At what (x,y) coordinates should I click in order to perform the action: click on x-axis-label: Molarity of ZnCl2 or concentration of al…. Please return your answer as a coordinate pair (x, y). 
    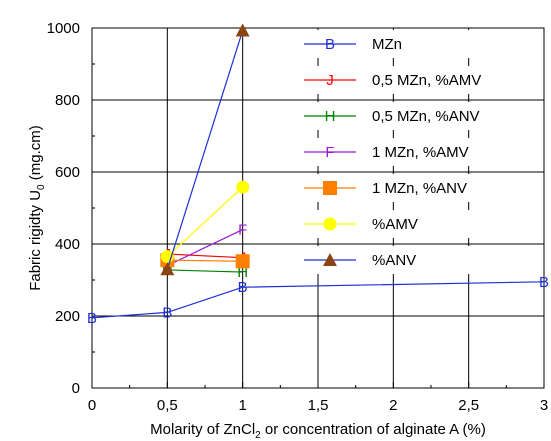
    Looking at the image, I should click on (318, 431).